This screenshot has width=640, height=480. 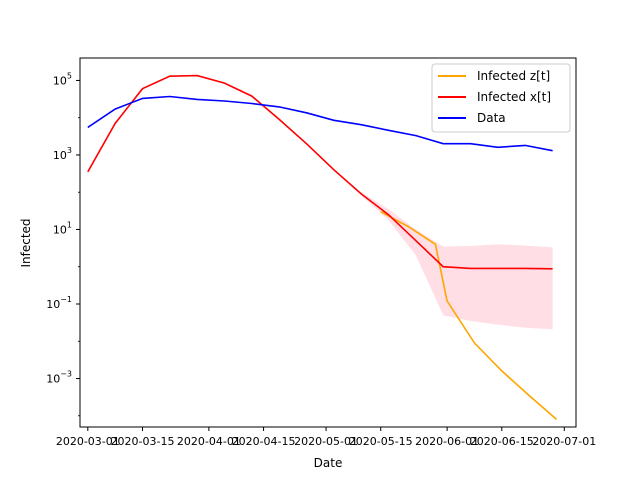 I want to click on x-tick-label: 2020-07-01, so click(x=564, y=441).